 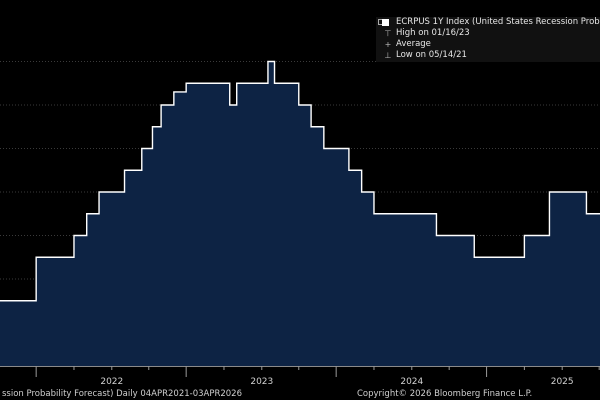 What do you see at coordinates (385, 22) in the screenshot?
I see `series-swatch-icon` at bounding box center [385, 22].